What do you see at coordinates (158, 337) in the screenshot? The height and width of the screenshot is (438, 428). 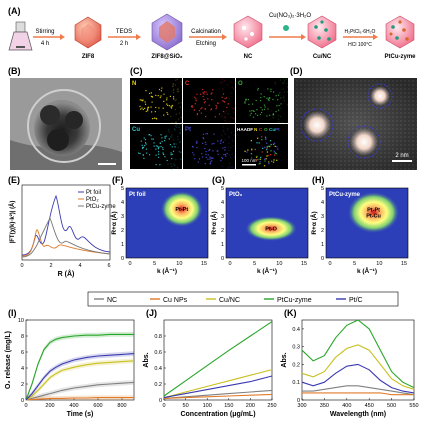 I see `chart-ytick: 0.8` at bounding box center [158, 337].